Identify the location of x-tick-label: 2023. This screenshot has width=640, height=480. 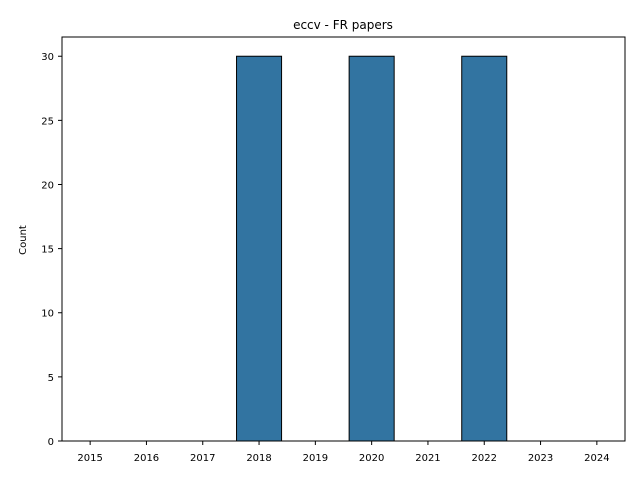
(540, 458).